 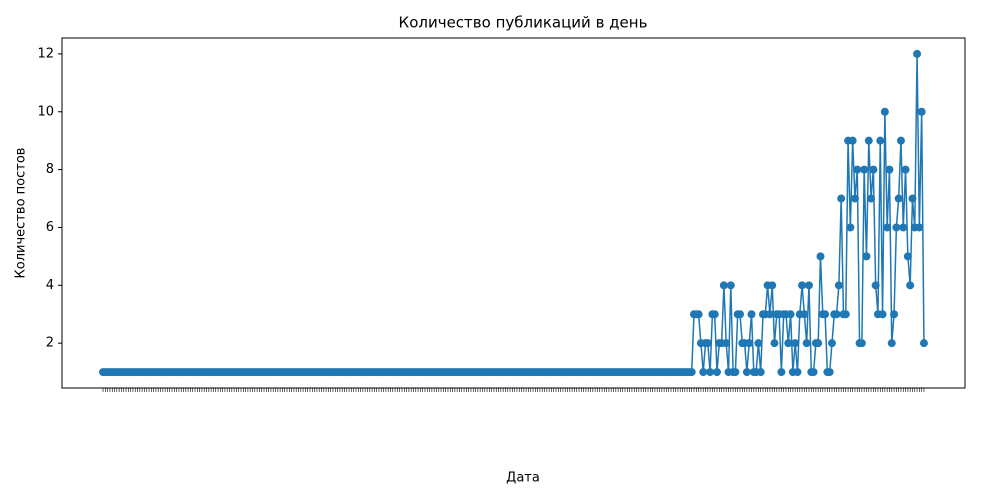 I want to click on y-tick-label: 8, so click(x=50, y=169).